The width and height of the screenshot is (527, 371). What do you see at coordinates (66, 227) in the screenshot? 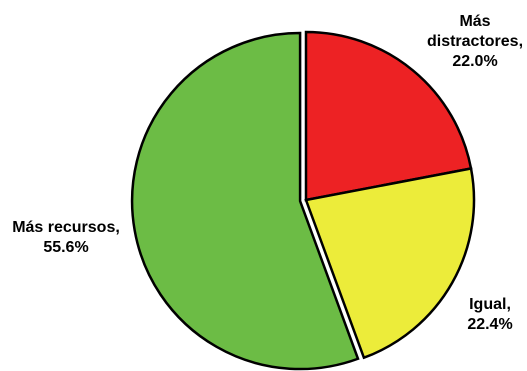
I see `slice-category-label: Más recursos,` at bounding box center [66, 227].